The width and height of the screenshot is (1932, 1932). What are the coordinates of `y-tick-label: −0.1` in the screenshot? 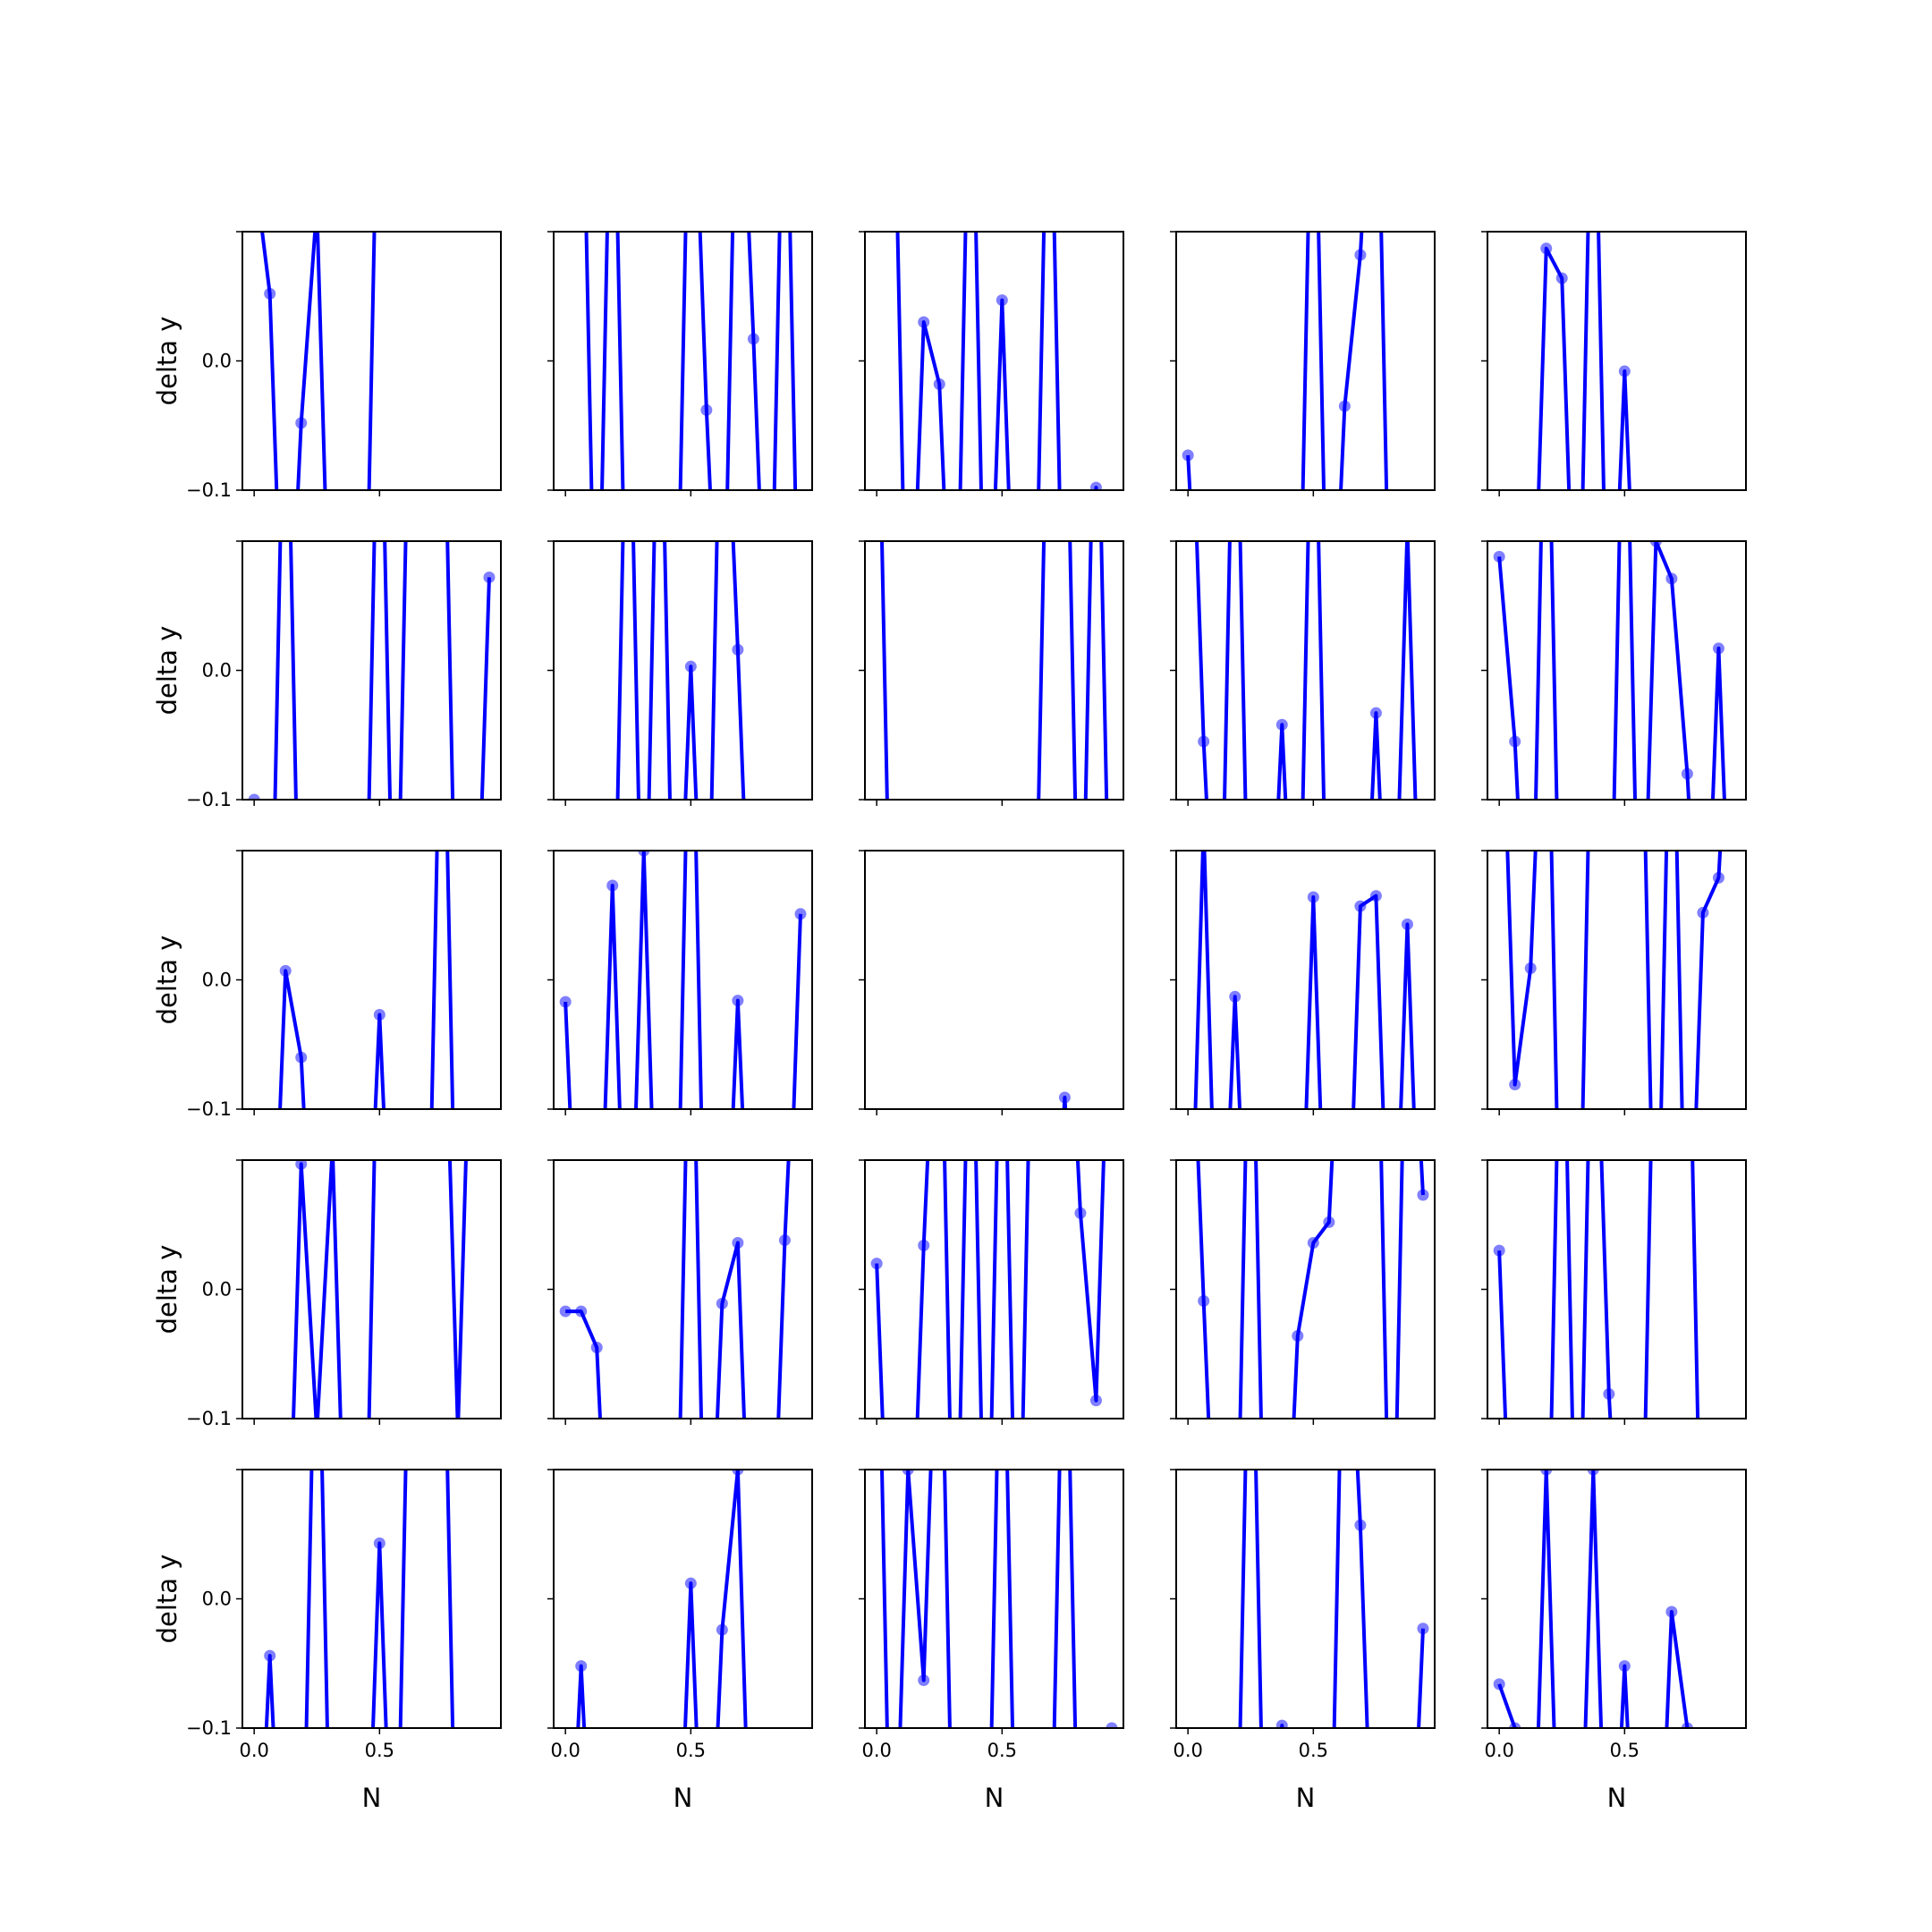 It's located at (209, 1109).